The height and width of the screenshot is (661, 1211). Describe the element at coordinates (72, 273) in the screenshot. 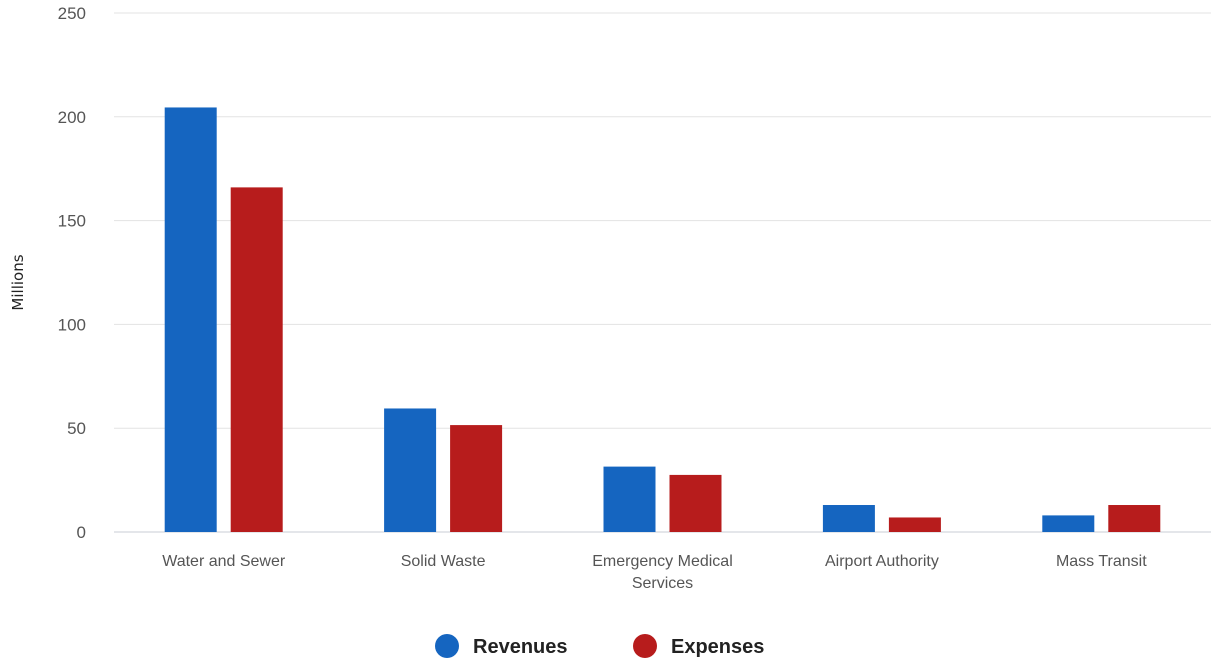

I see `y-axis-ticks: 0 50 100 150 200 250` at that location.